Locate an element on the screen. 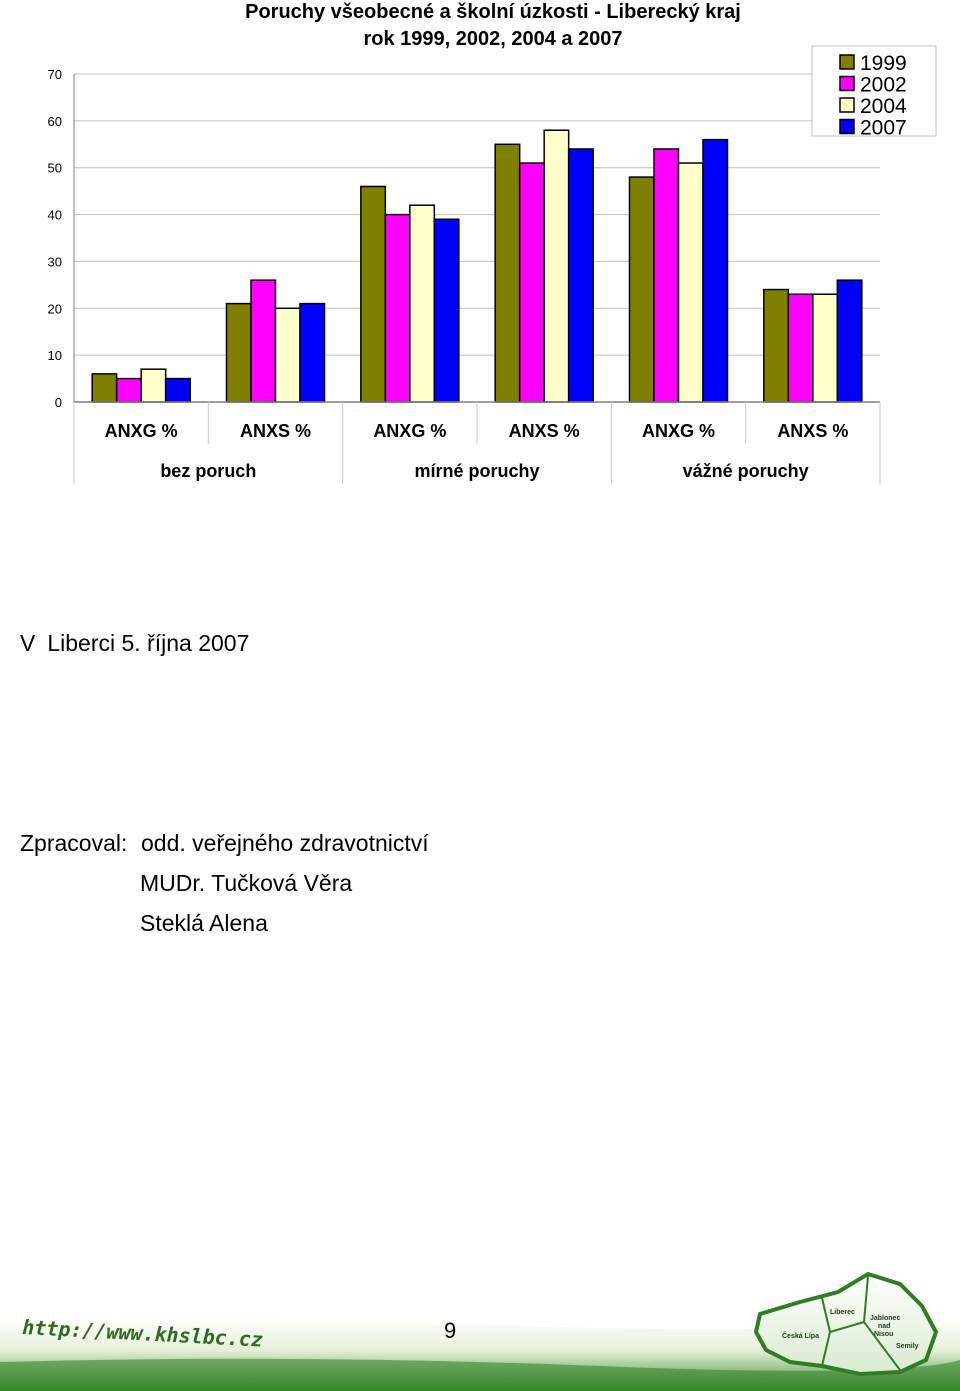 The height and width of the screenshot is (1391, 960). y-tick-label: 10 is located at coordinates (55, 355).